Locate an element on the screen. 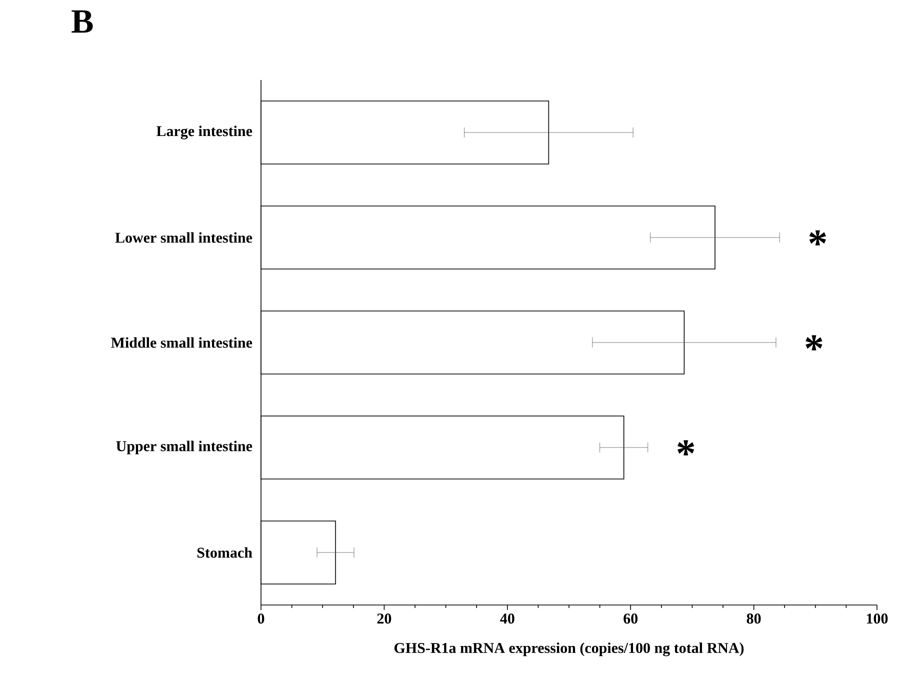 The image size is (902, 693). x-tick-label: 100 is located at coordinates (877, 619).